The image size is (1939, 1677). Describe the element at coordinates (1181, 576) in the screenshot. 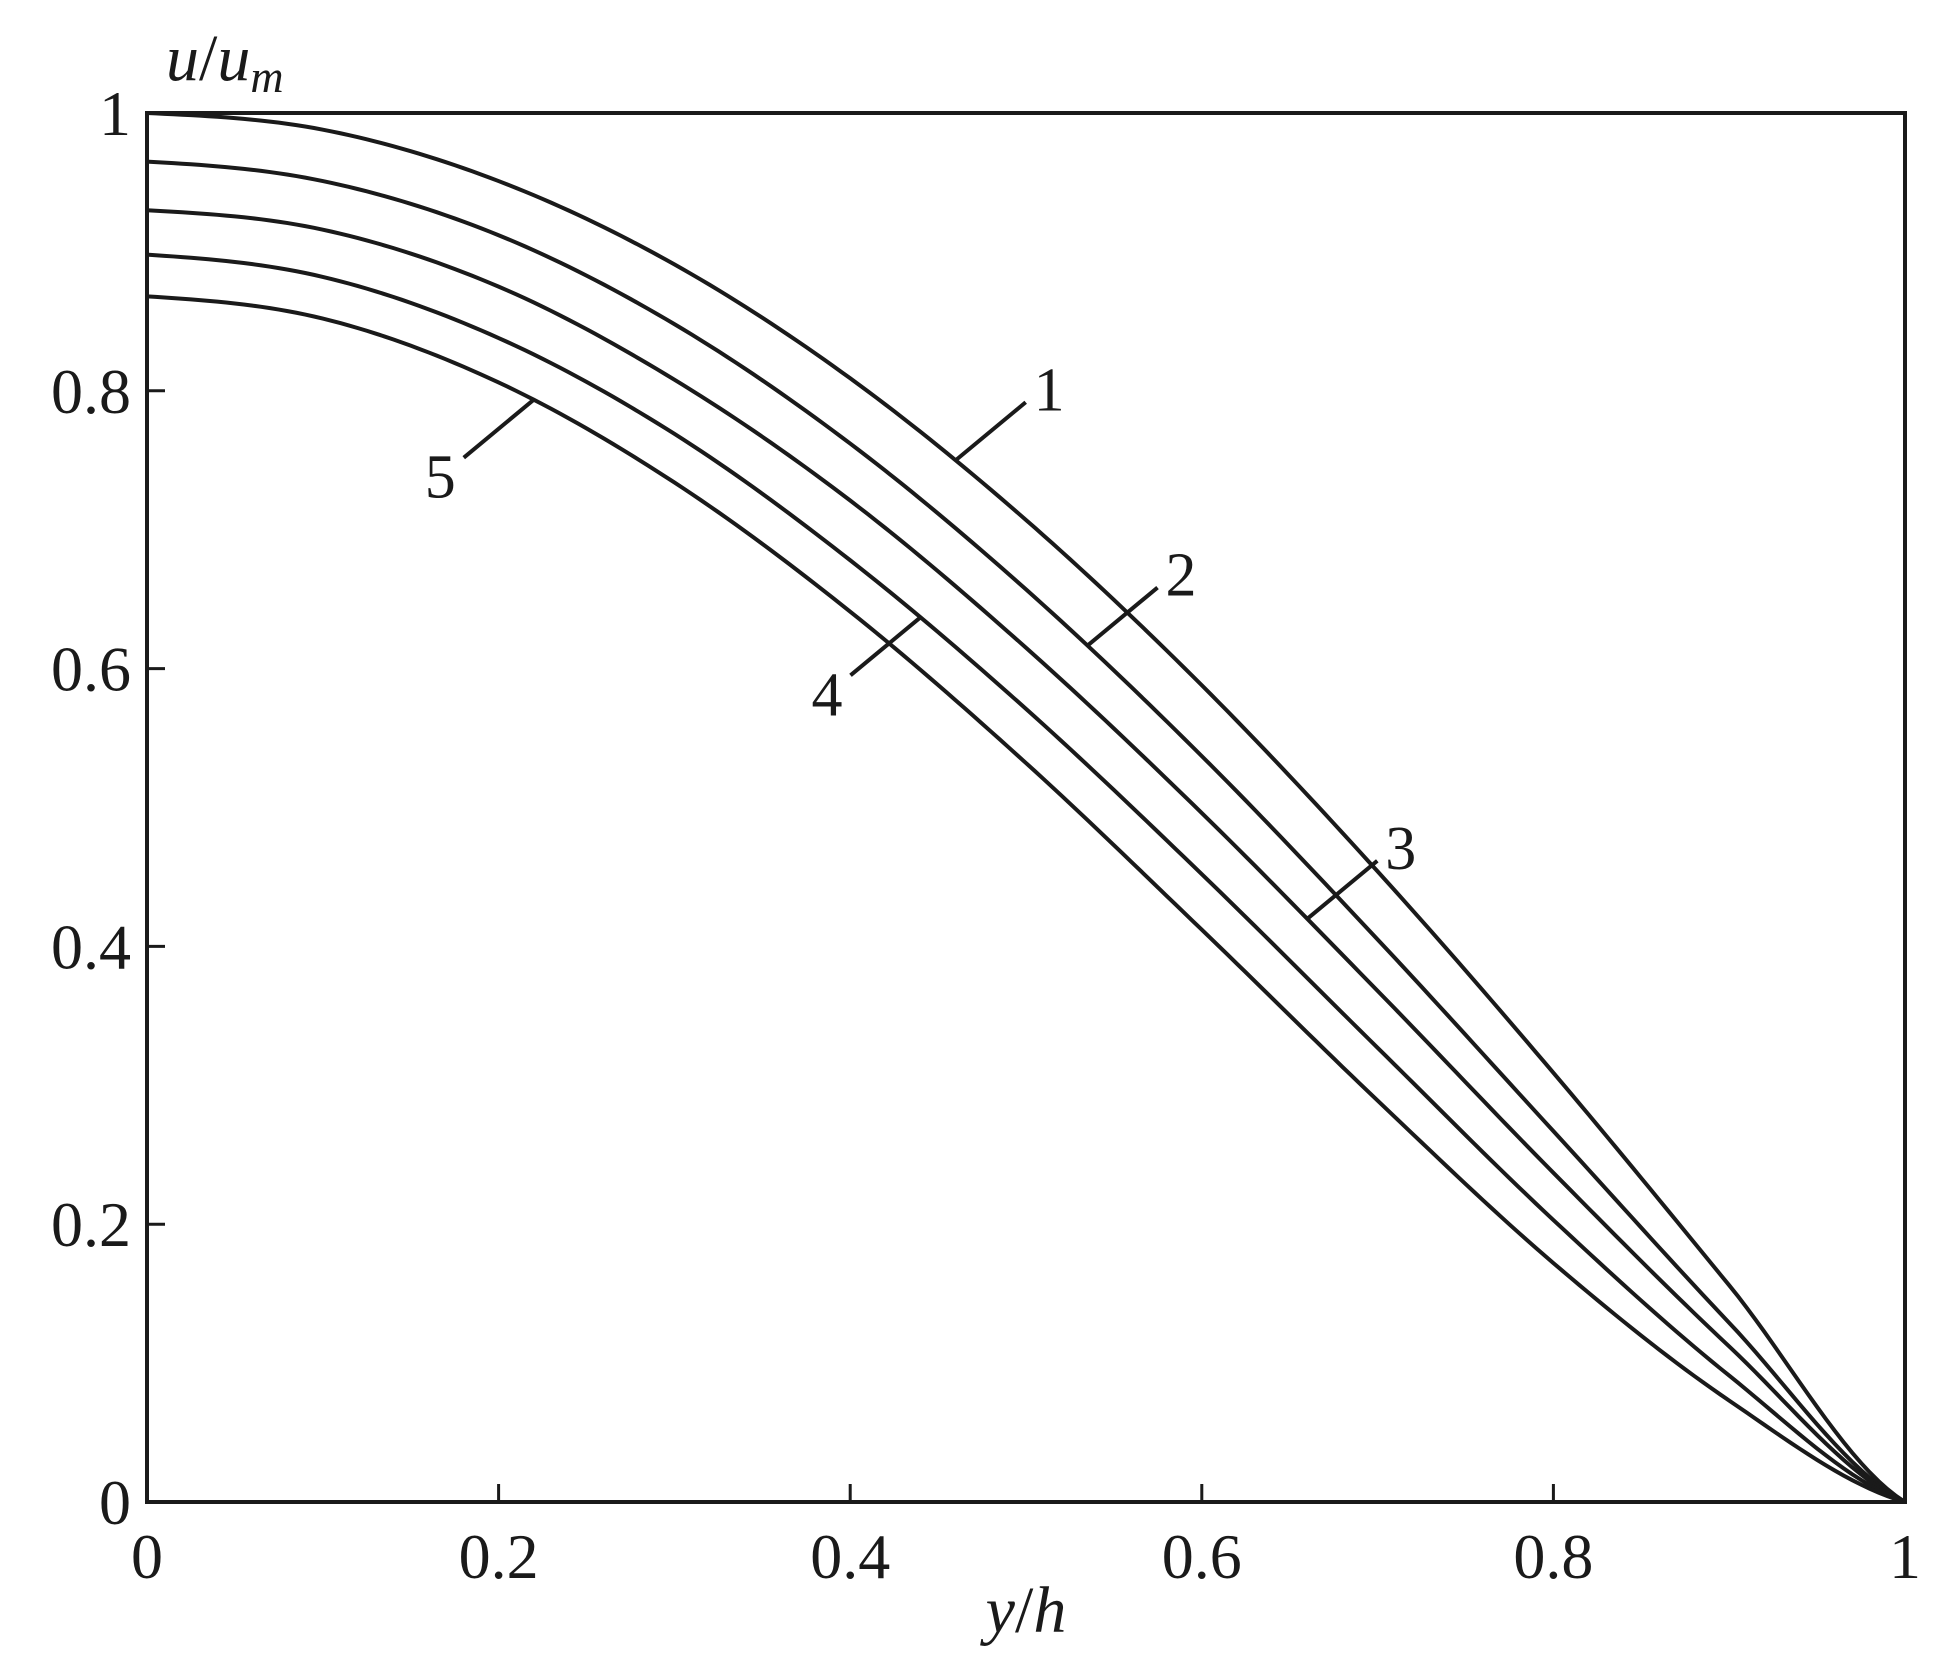

I see `curve-label-2: 2` at that location.